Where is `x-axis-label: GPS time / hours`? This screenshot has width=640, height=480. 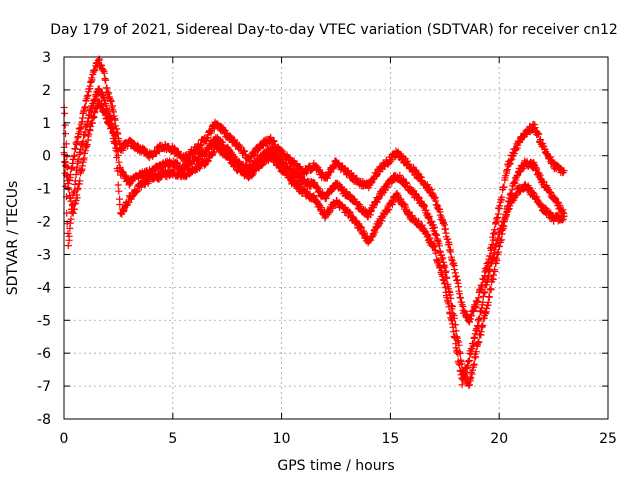 x-axis-label: GPS time / hours is located at coordinates (335, 466).